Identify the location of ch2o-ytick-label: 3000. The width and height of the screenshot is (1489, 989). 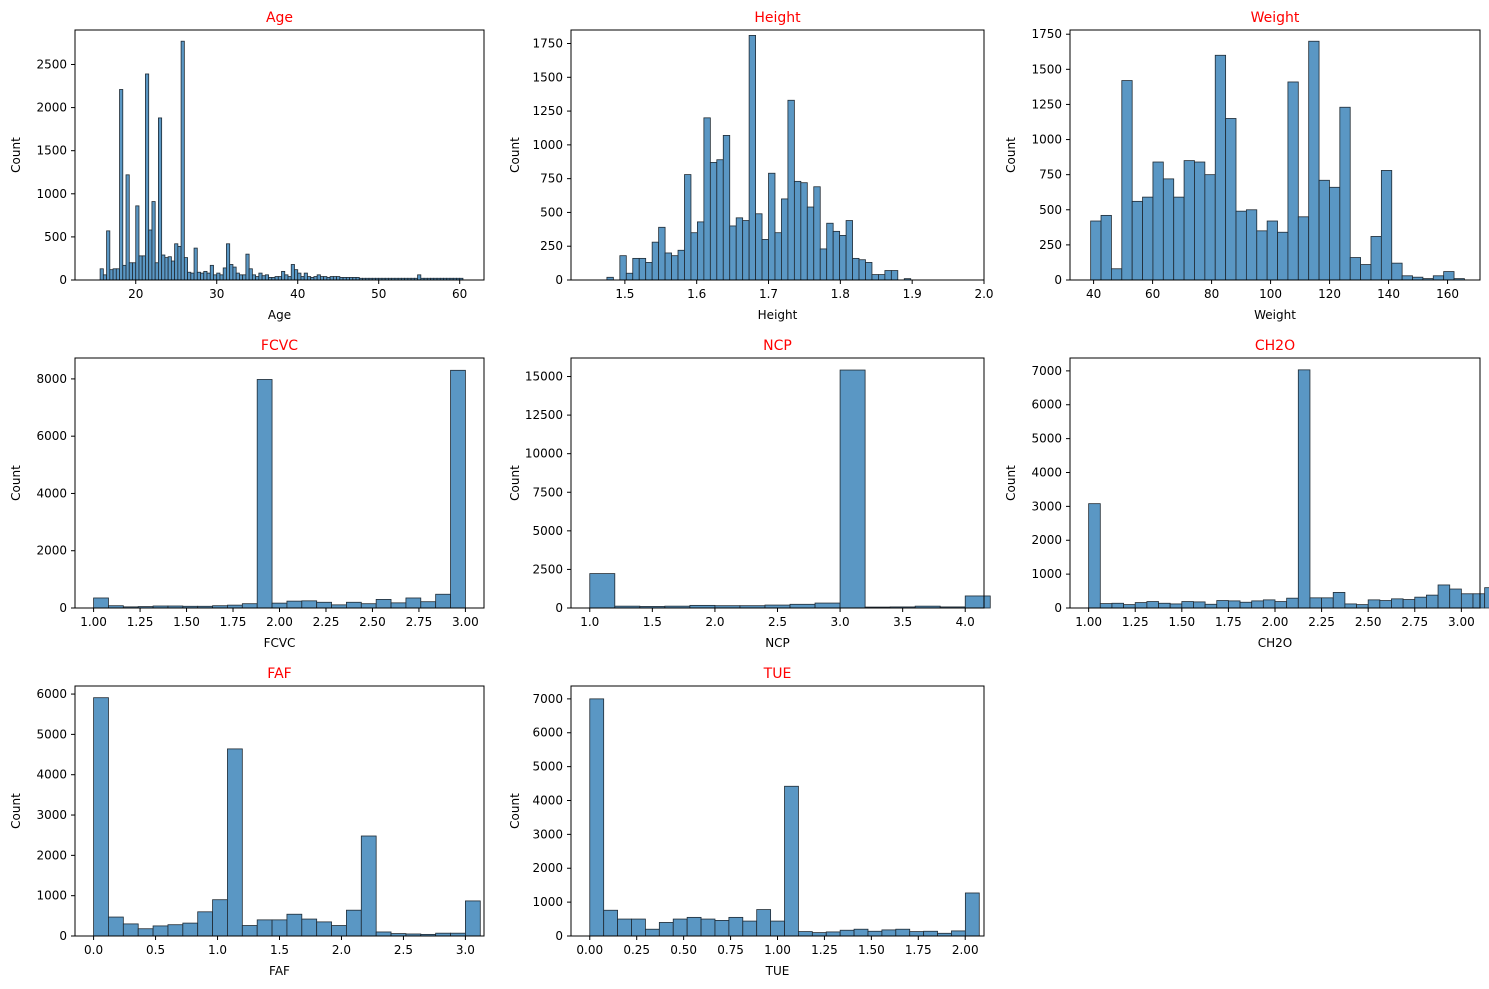
(1046, 506).